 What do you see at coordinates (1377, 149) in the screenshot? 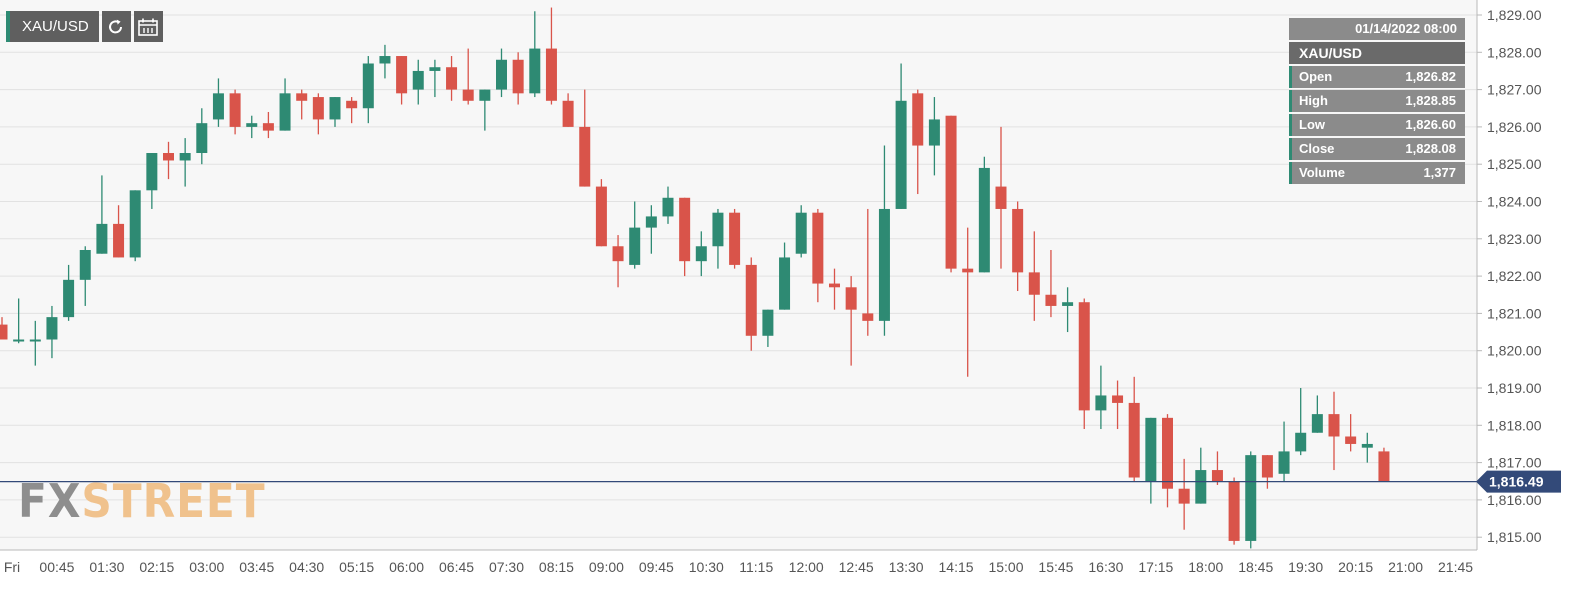
I see `info-row-close: Close 1,828.08` at bounding box center [1377, 149].